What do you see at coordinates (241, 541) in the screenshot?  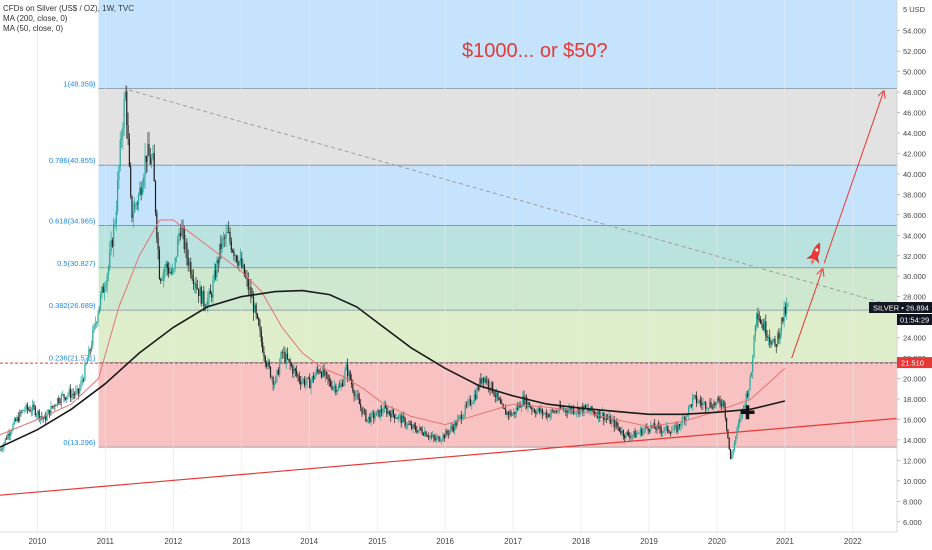 I see `x-tick-label-3: 2013` at bounding box center [241, 541].